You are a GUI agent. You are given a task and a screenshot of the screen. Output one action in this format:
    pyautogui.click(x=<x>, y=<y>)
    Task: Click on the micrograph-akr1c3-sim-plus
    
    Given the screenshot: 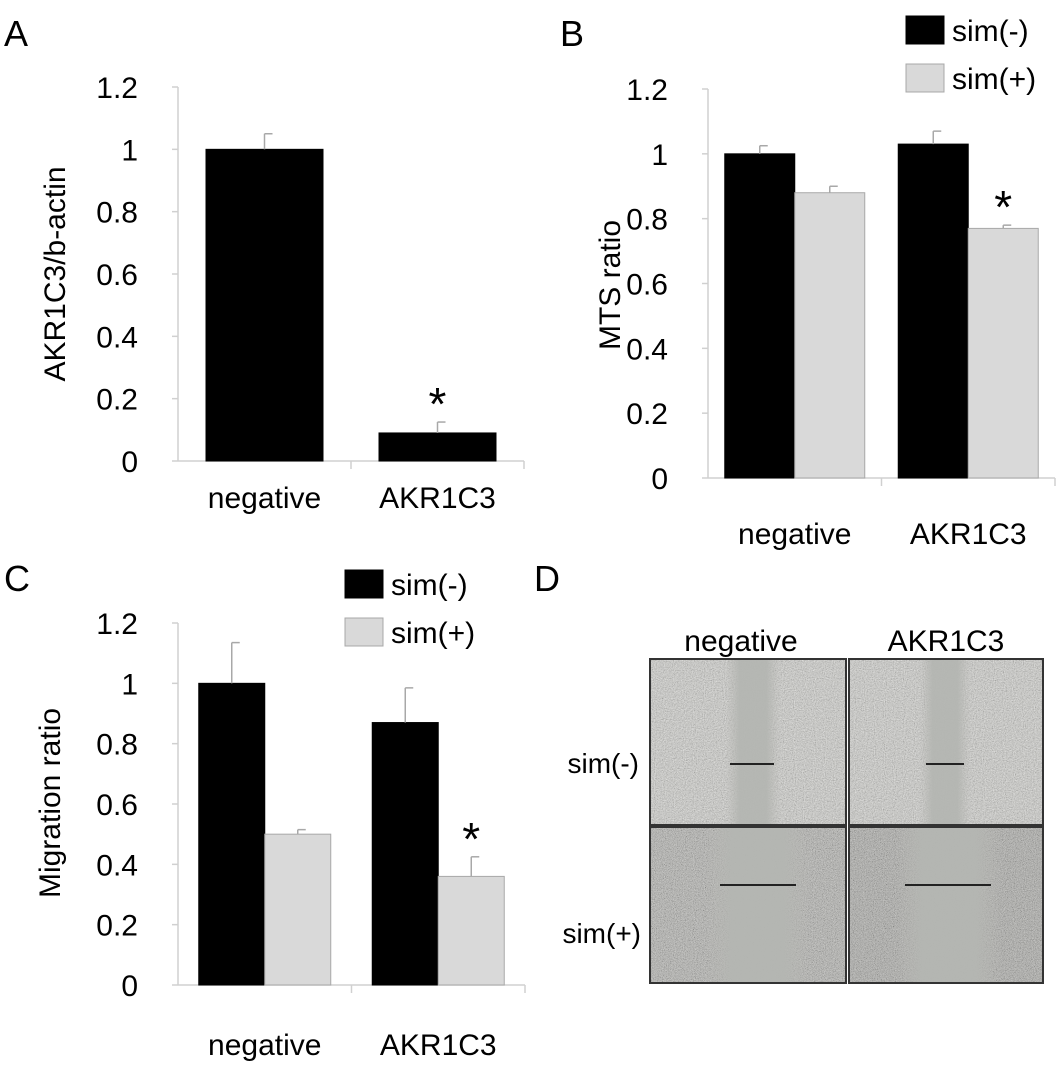 What is the action you would take?
    pyautogui.click(x=946, y=905)
    